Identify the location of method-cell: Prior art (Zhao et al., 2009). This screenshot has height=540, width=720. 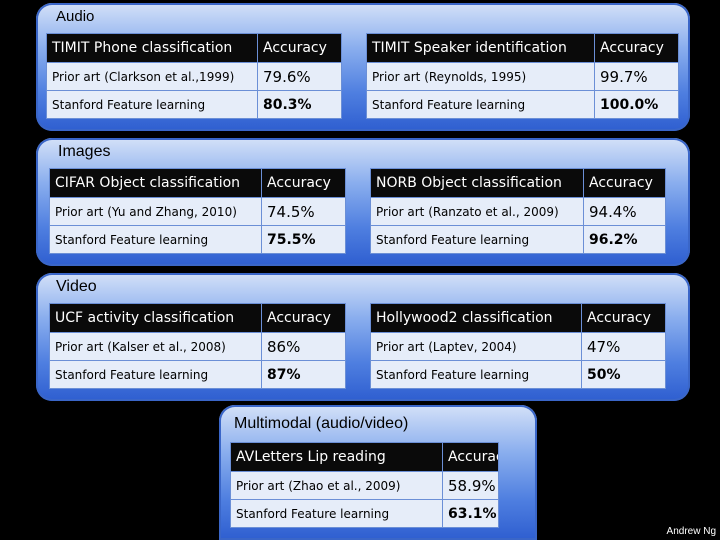
(336, 485).